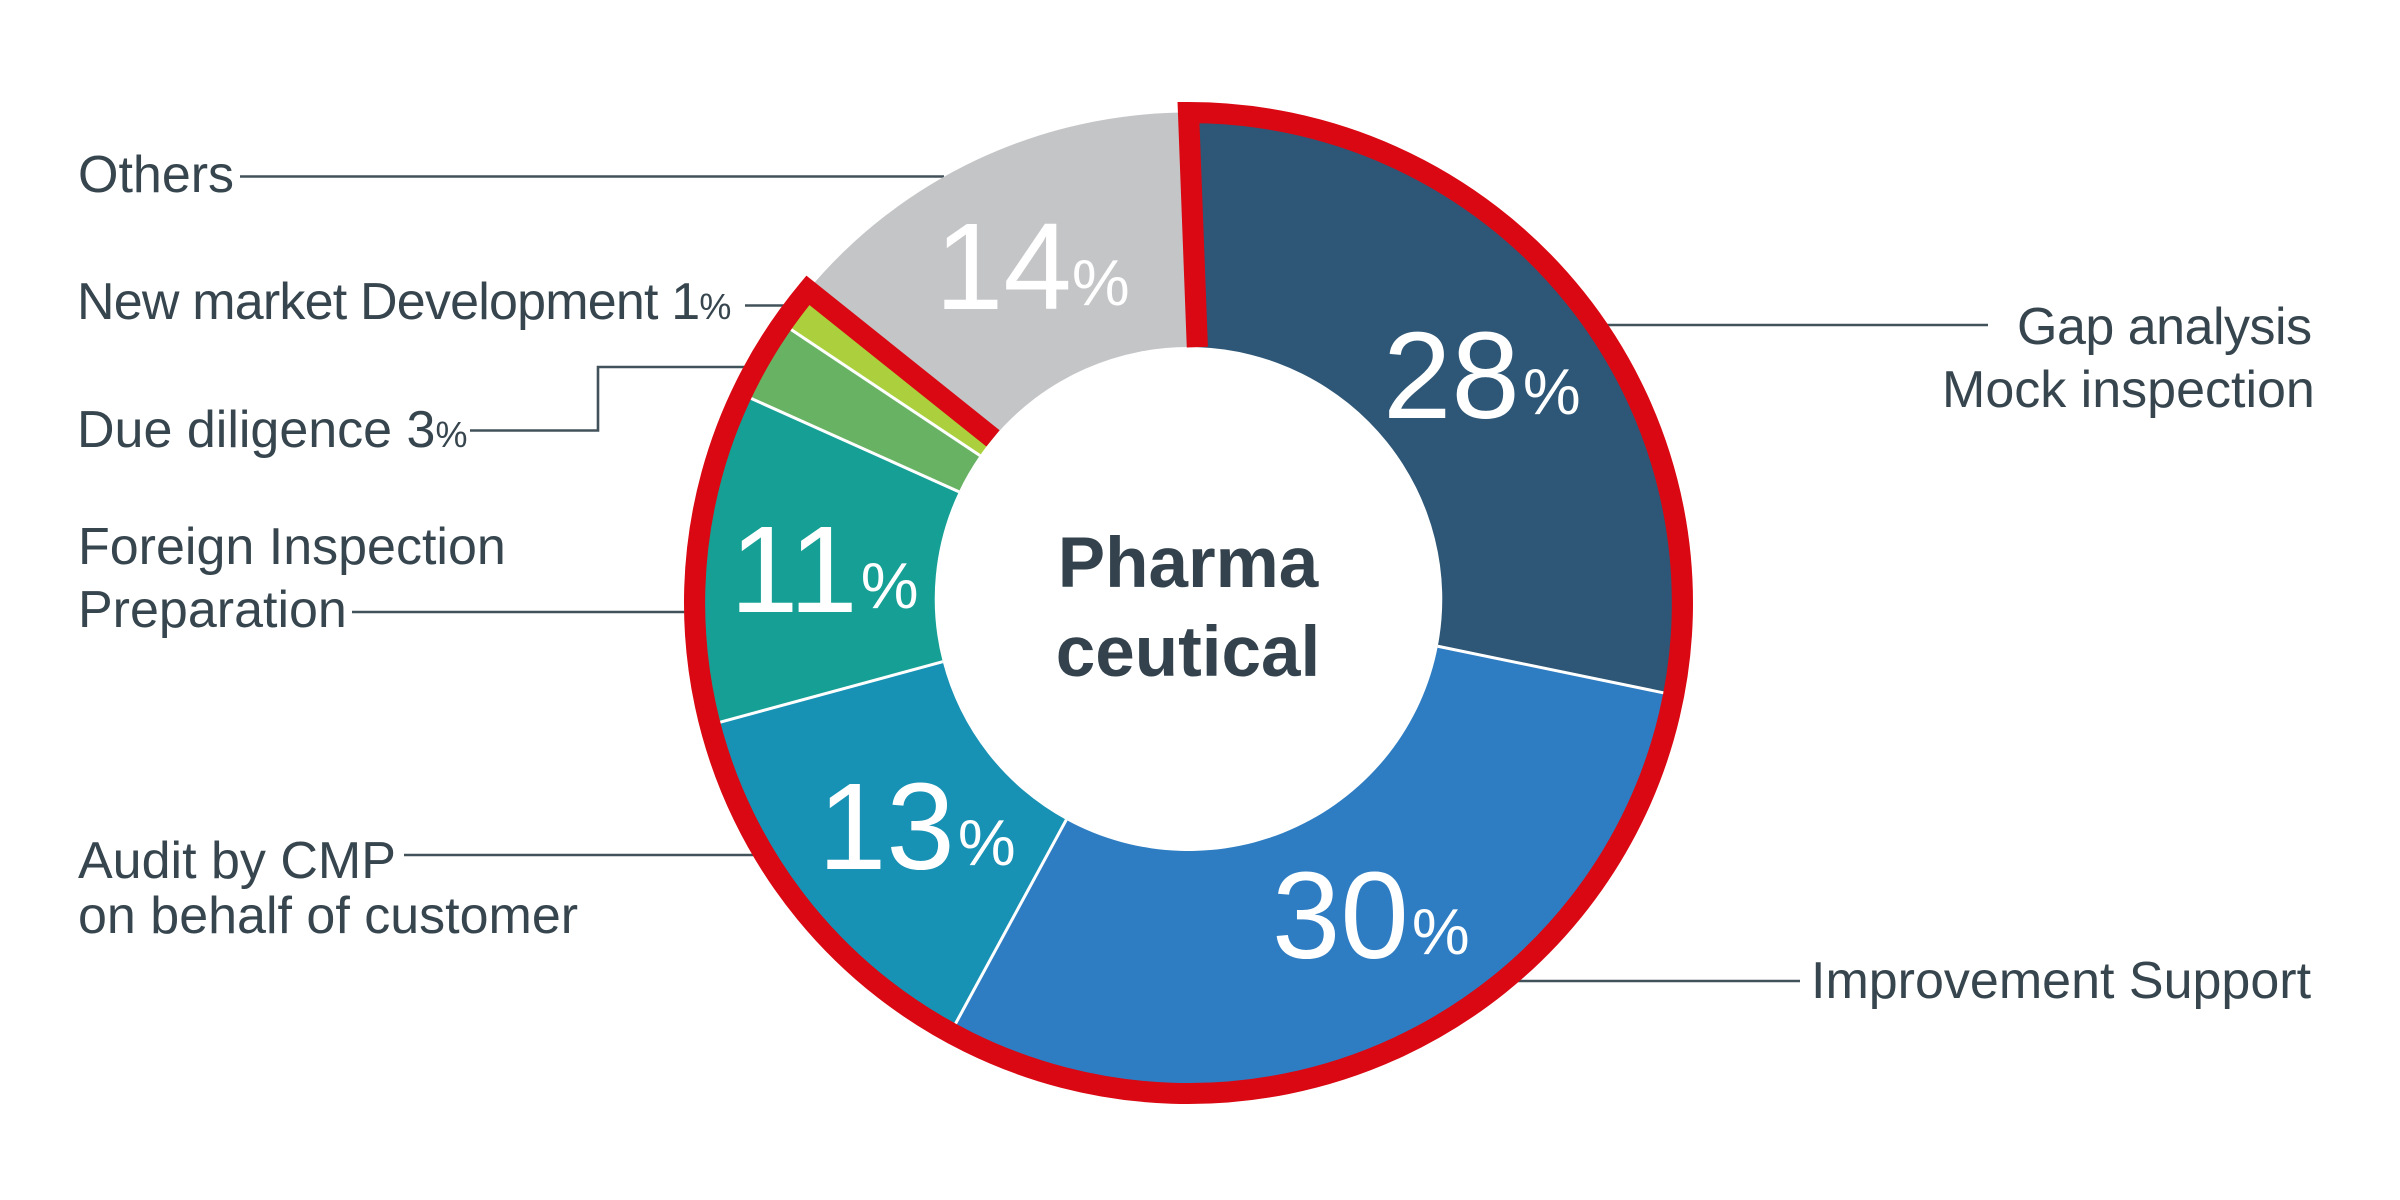 The height and width of the screenshot is (1200, 2400). What do you see at coordinates (2061, 981) in the screenshot?
I see `svg-text: Improvement Support` at bounding box center [2061, 981].